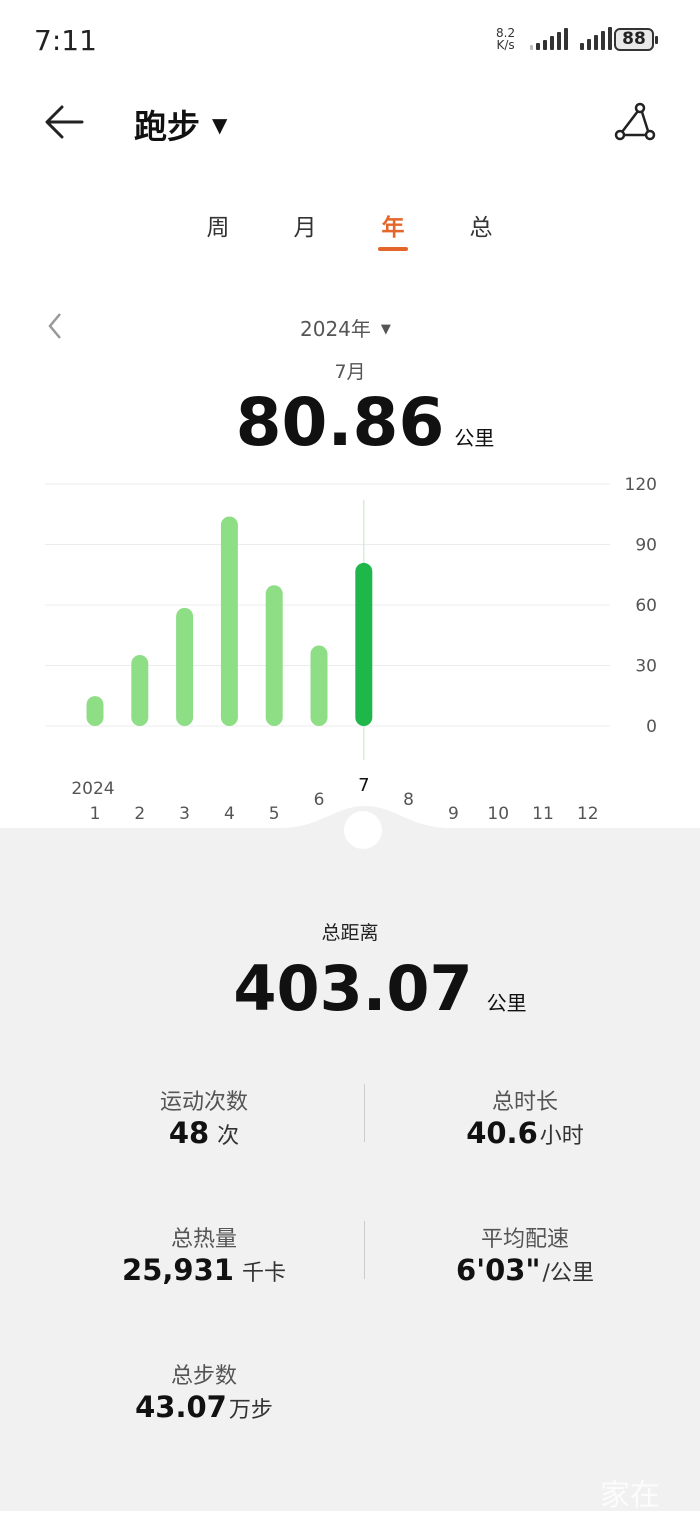 This screenshot has width=700, height=1514. Describe the element at coordinates (543, 814) in the screenshot. I see `x-tick-label: 11` at that location.